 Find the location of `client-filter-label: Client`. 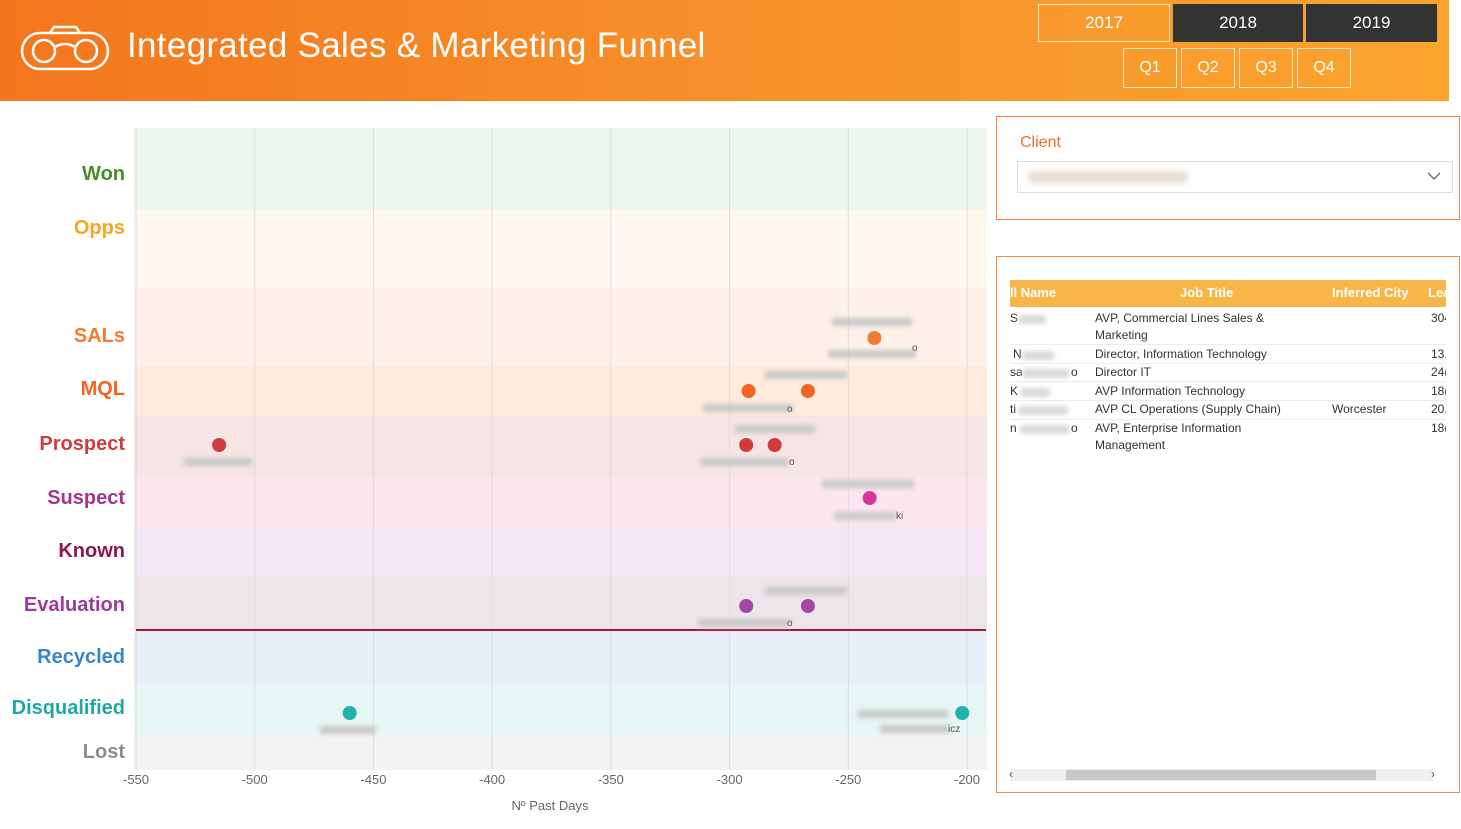

client-filter-label: Client is located at coordinates (1040, 142).